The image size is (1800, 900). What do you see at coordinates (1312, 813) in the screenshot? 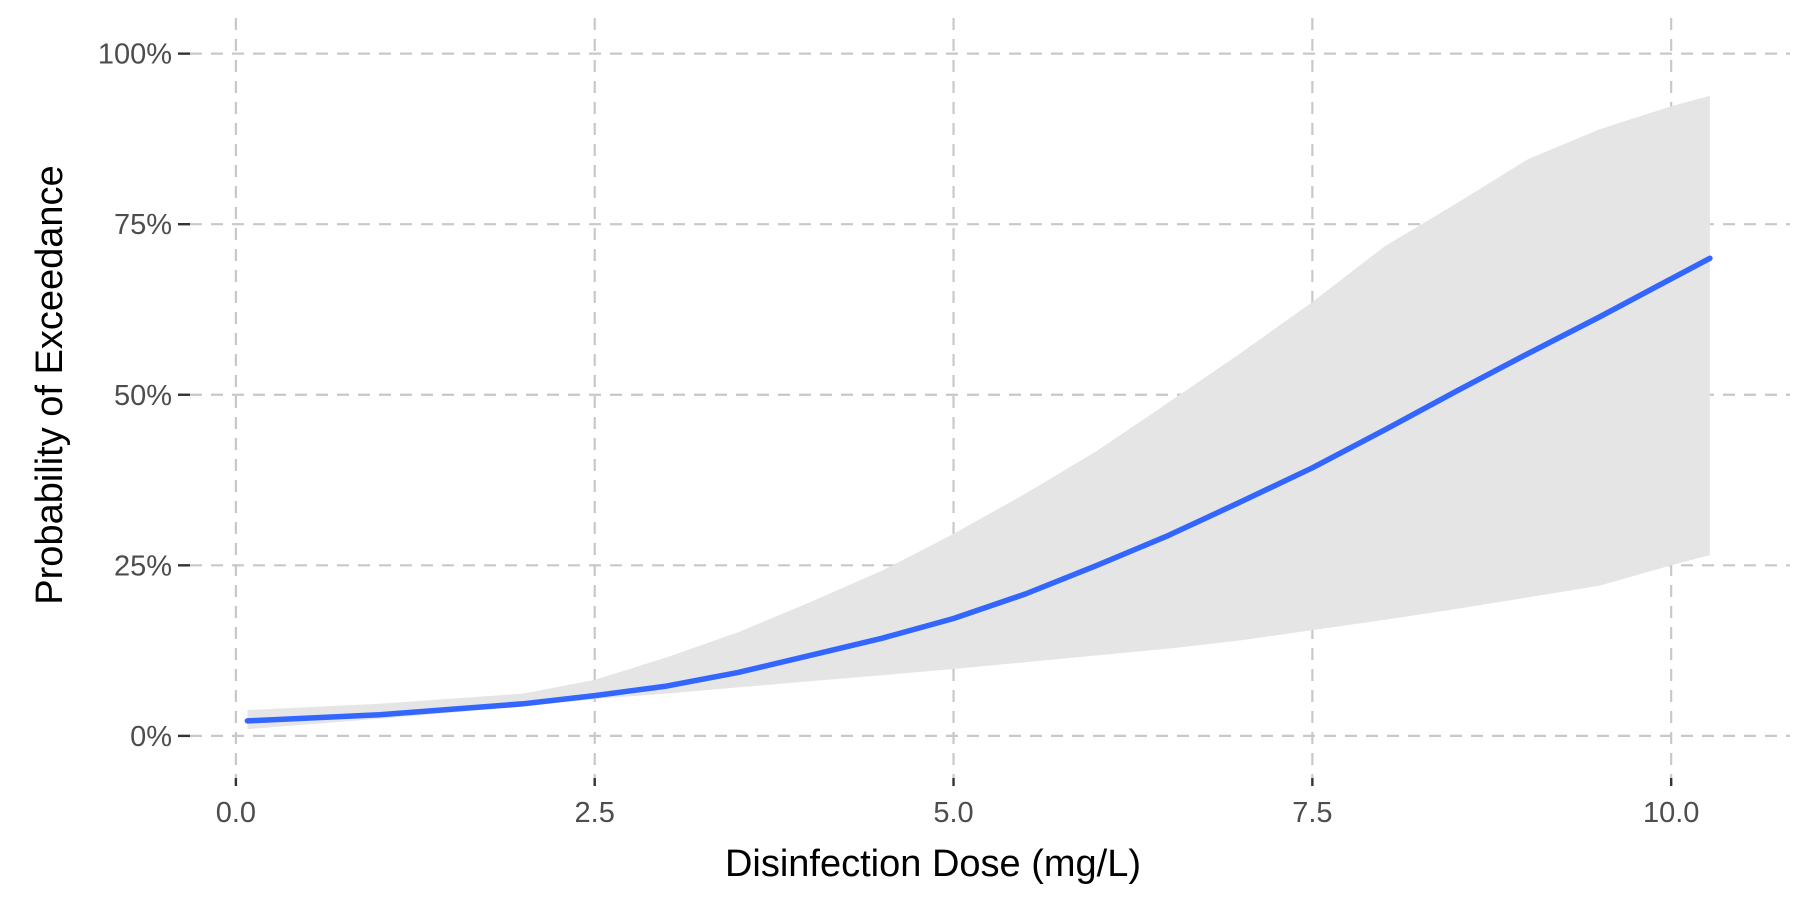
I see `x-tick-label: 7.5` at bounding box center [1312, 813].